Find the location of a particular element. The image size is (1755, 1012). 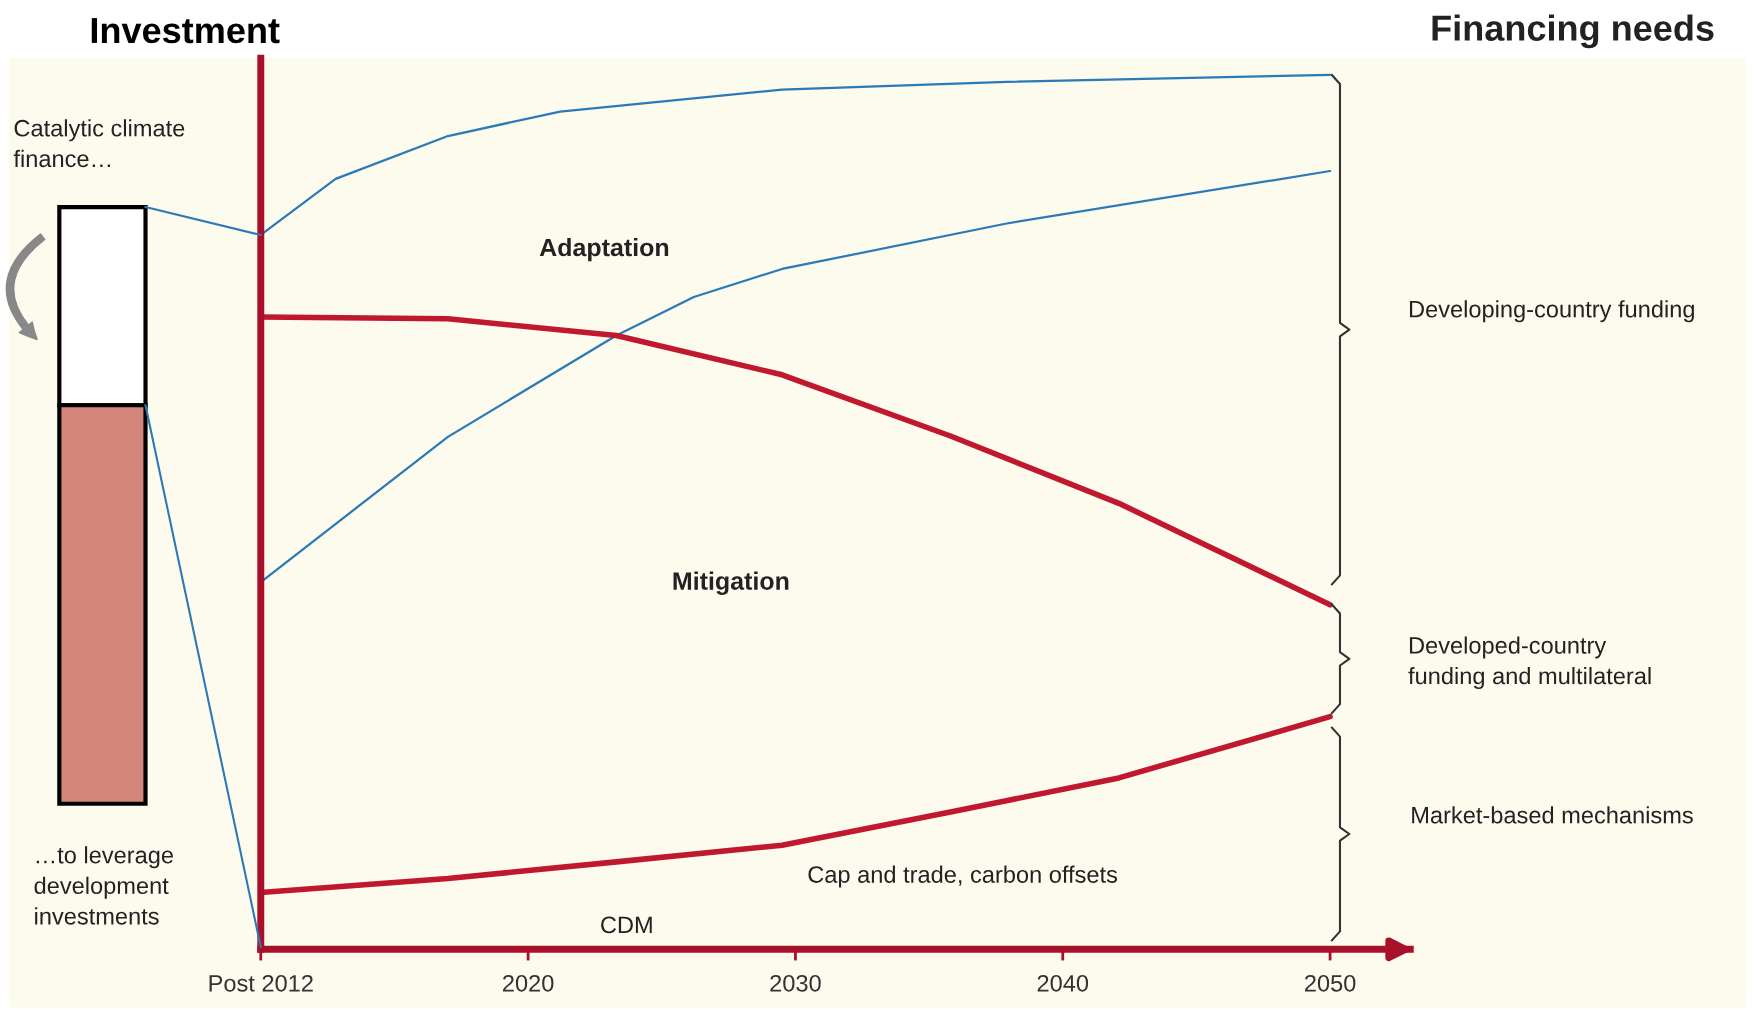

x-tick-label: Post 2012 is located at coordinates (261, 983).